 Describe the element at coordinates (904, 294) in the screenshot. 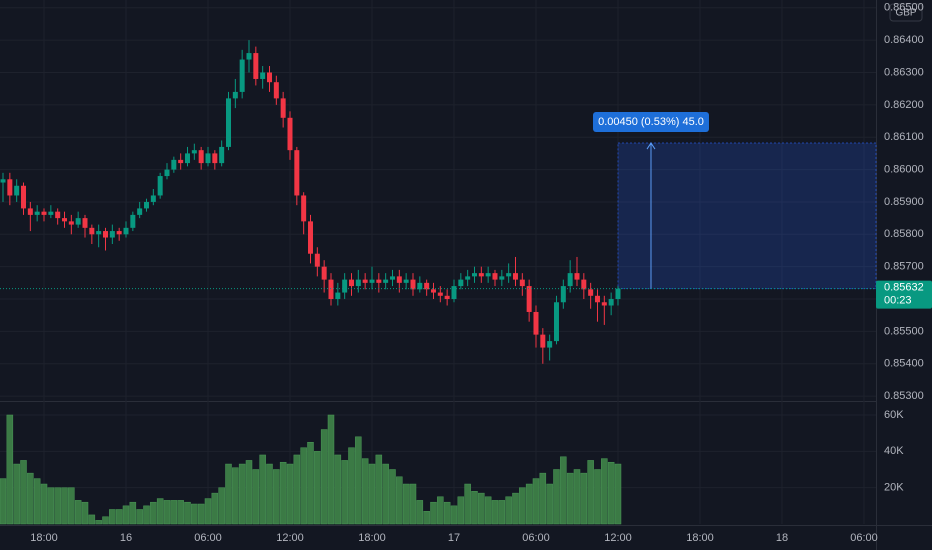

I see `last-price-tag` at that location.